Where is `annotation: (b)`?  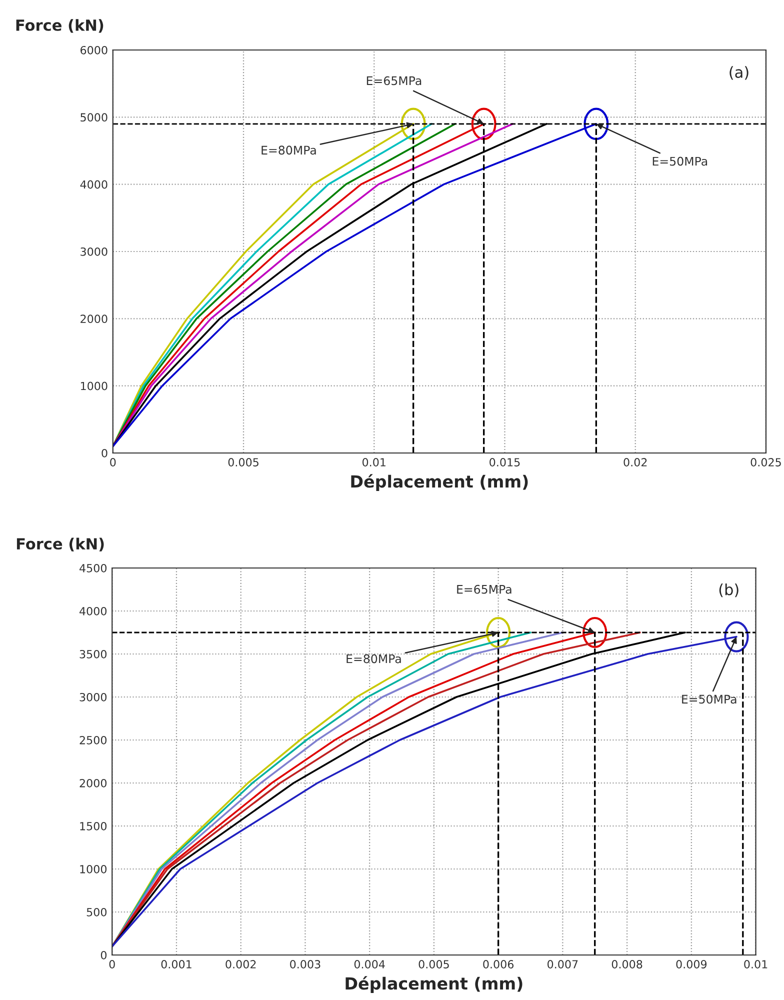
annotation: (b) is located at coordinates (728, 590).